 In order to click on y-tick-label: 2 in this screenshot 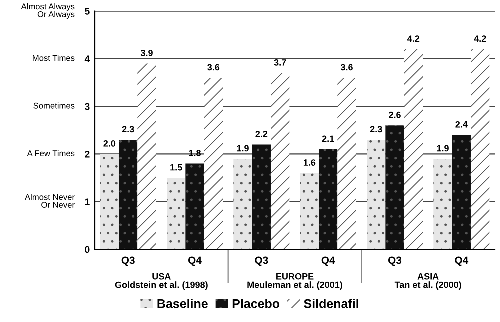, I will do `click(87, 154)`.